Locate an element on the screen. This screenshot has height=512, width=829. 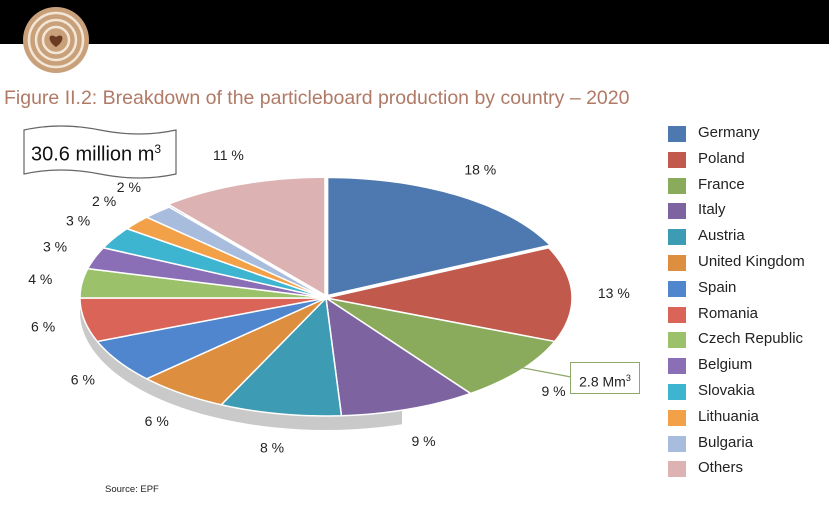
legend-swatch-lithuania is located at coordinates (677, 417).